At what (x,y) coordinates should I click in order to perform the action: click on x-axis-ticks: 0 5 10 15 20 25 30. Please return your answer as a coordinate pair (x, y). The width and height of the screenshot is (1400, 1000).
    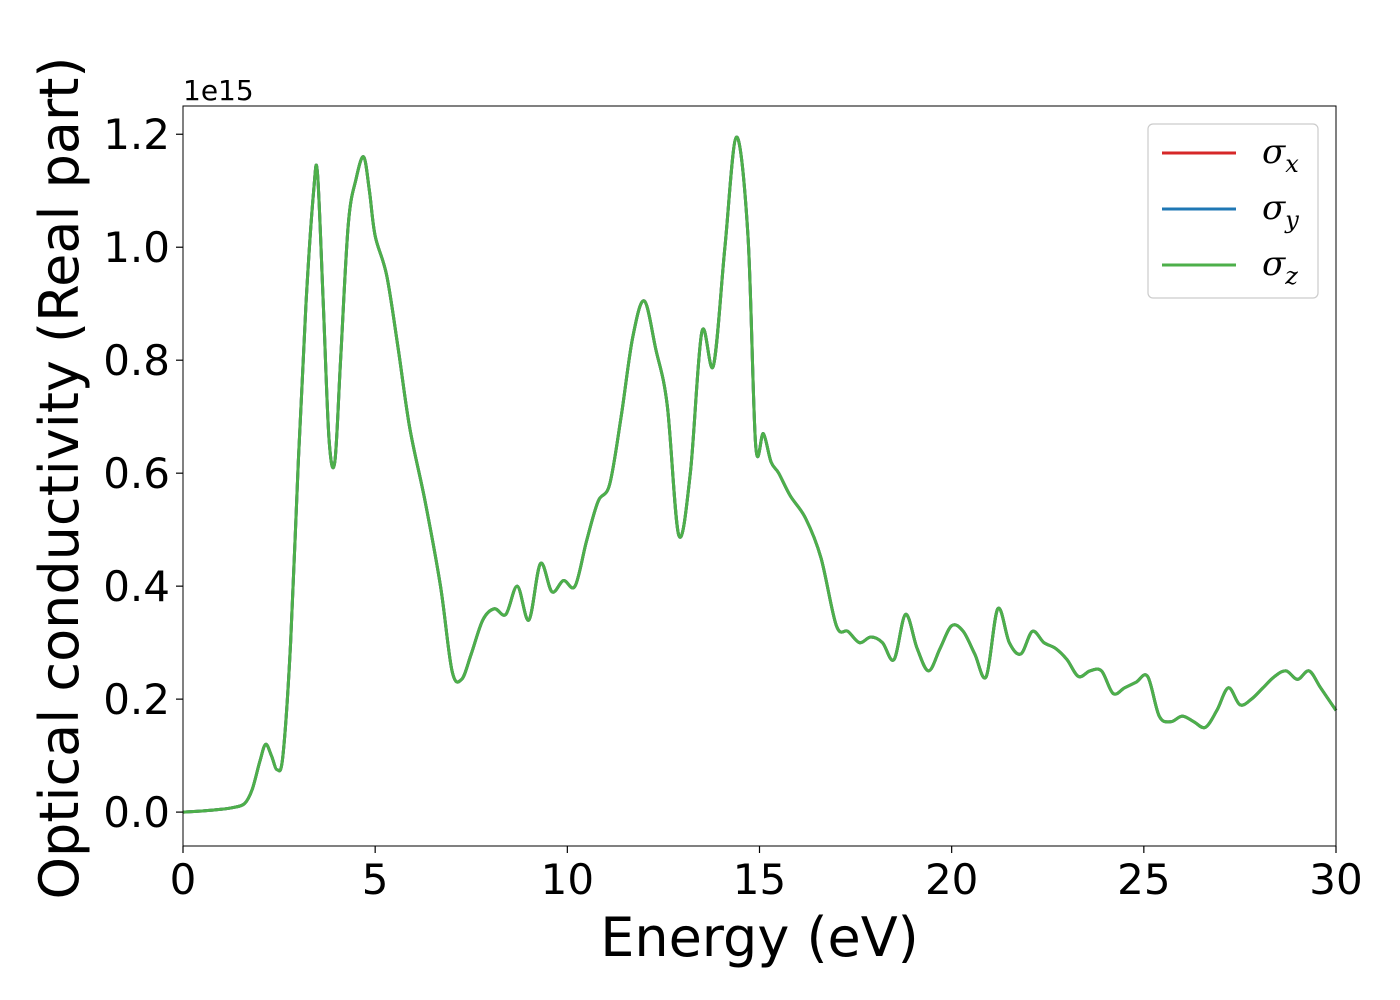
    Looking at the image, I should click on (766, 875).